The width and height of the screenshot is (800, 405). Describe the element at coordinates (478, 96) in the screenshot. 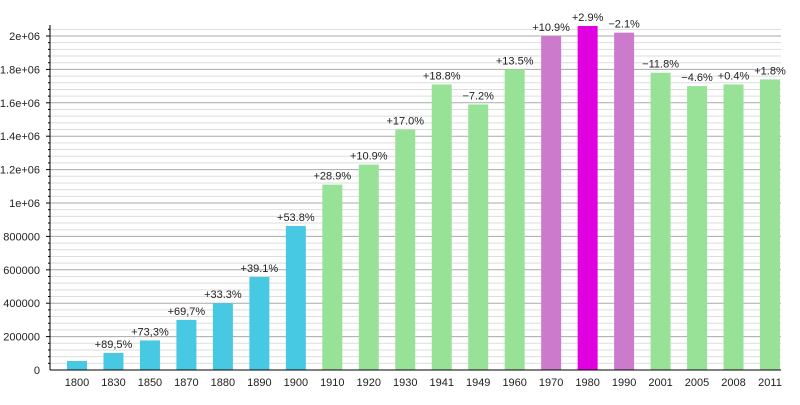

I see `data-label: −7.2%` at that location.